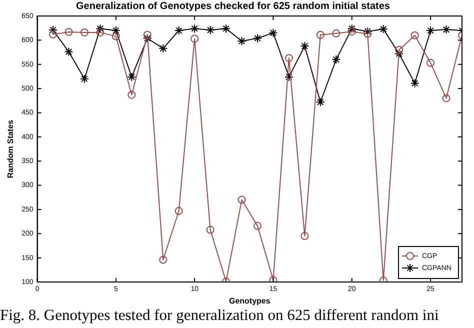 The image size is (474, 328). Describe the element at coordinates (249, 301) in the screenshot. I see `x-axis-title: Genotypes` at that location.